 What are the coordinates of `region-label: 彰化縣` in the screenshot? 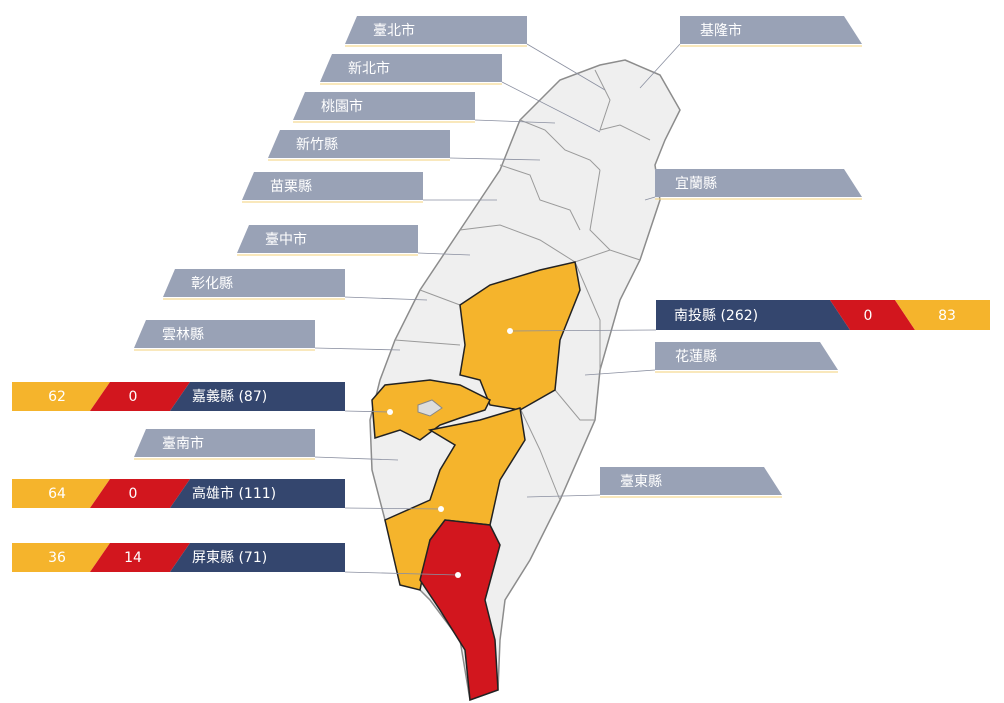 It's located at (212, 283).